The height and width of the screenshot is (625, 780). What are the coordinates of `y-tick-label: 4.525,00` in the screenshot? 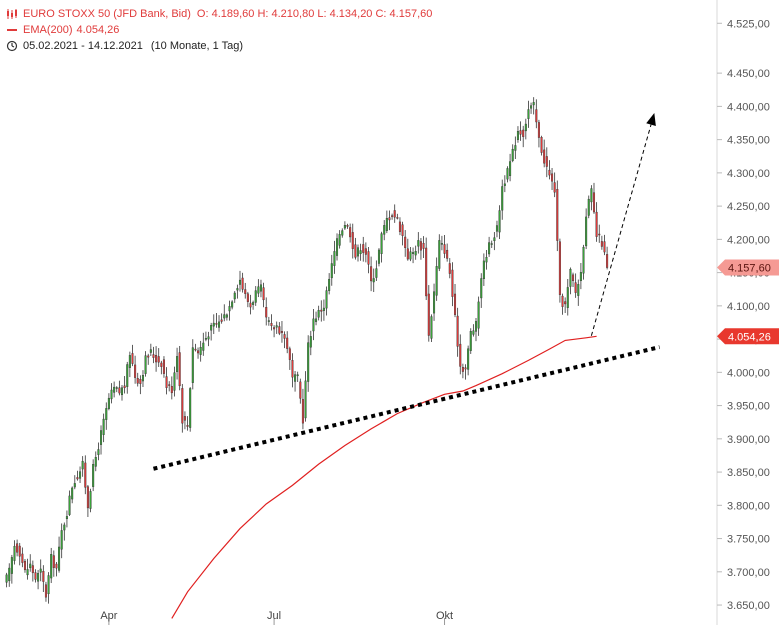 It's located at (748, 24).